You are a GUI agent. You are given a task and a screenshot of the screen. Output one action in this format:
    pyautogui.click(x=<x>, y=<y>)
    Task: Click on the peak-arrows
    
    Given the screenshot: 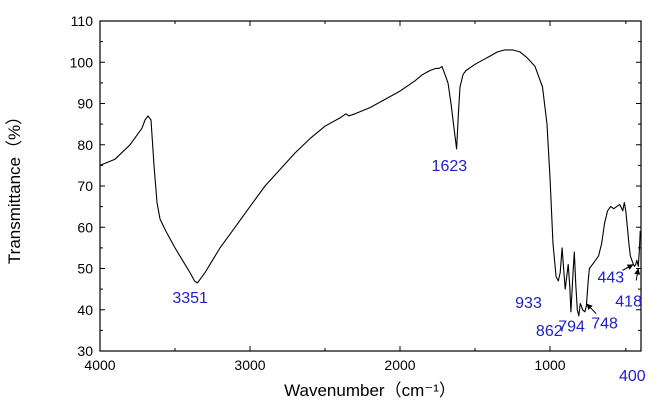 What is the action you would take?
    pyautogui.click(x=613, y=288)
    